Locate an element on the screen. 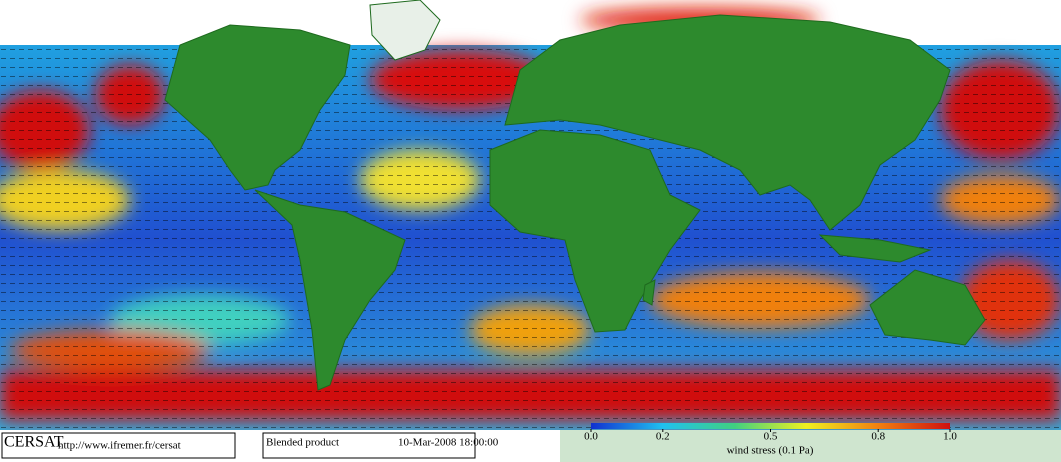 The width and height of the screenshot is (1061, 462). brand: CERSAT is located at coordinates (34, 442).